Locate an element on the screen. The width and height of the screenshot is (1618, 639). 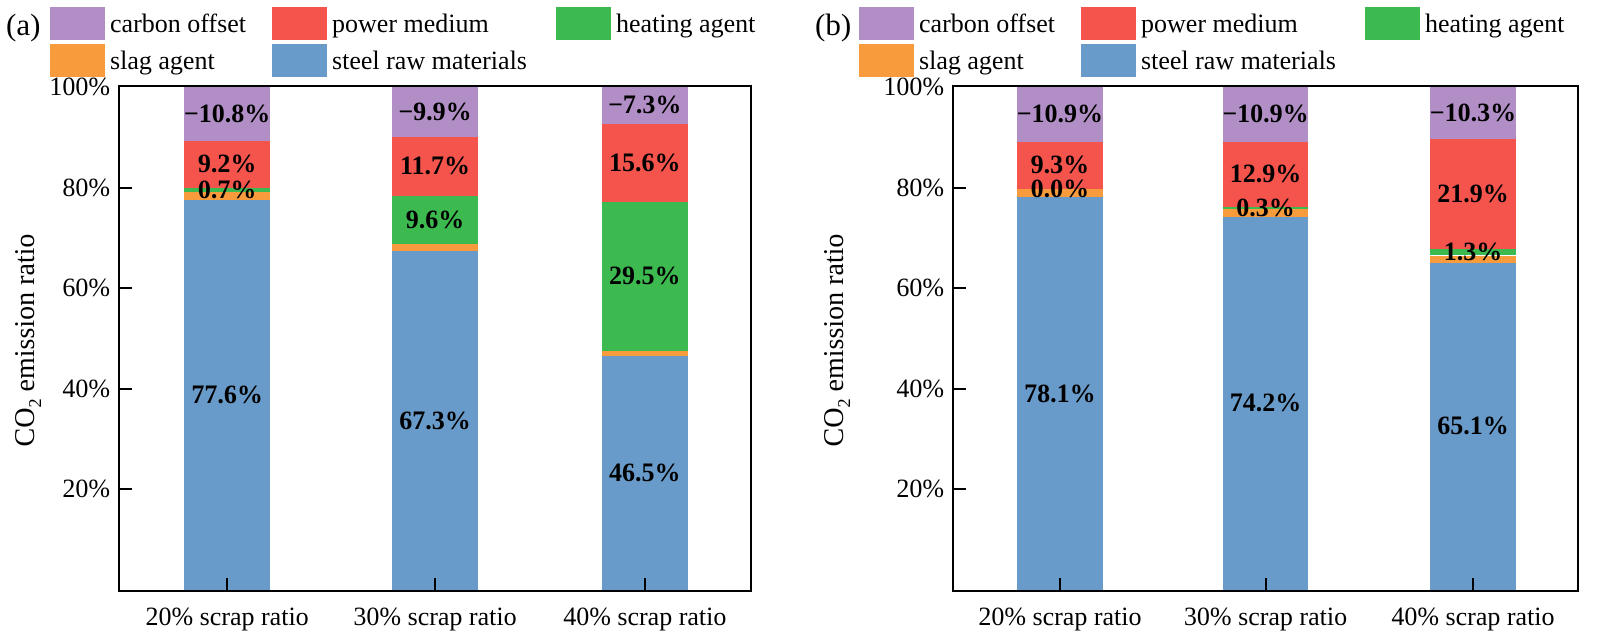
y-tick-label-60: 60% is located at coordinates (920, 288).